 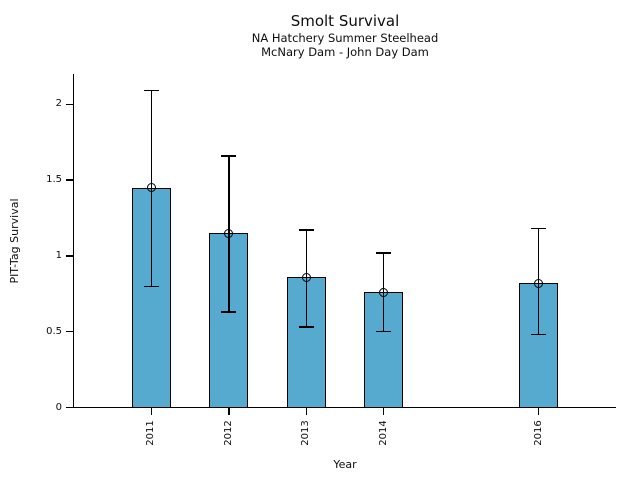 I want to click on x-axis-label: Year, so click(x=345, y=464).